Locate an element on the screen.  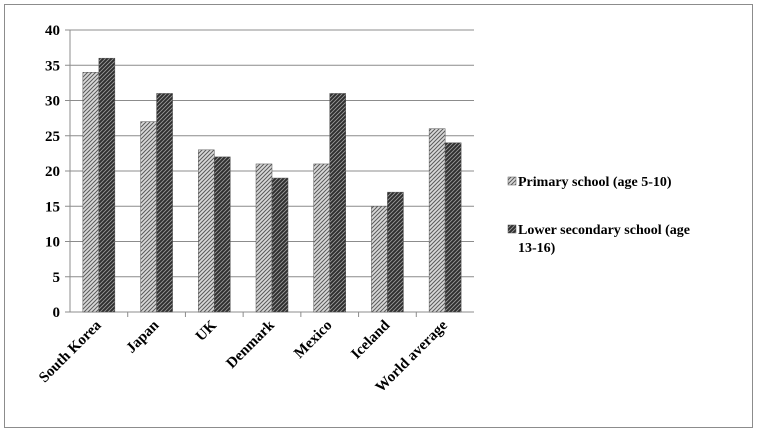
y-tick-labels: 0 5 10 15 20 25 30 35 40 is located at coordinates (52, 172).